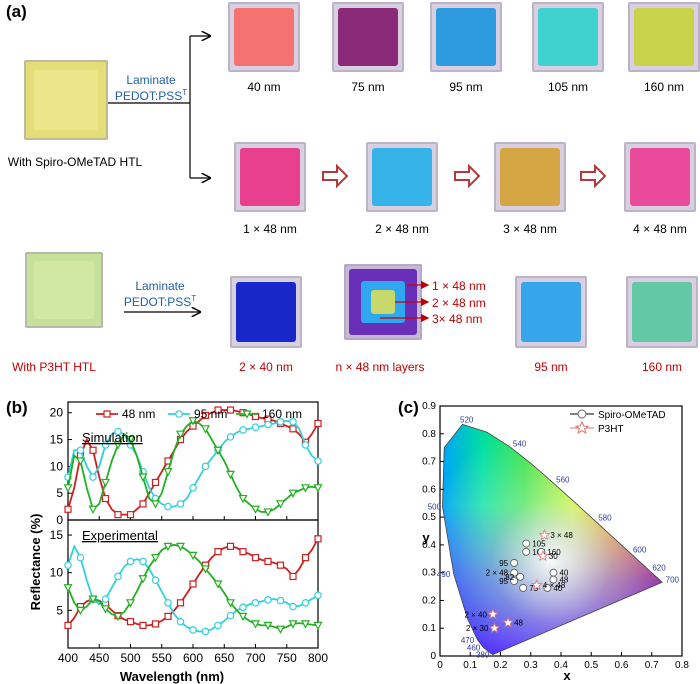  Describe the element at coordinates (531, 665) in the screenshot. I see `cie-xtick-label: 0.3` at that location.